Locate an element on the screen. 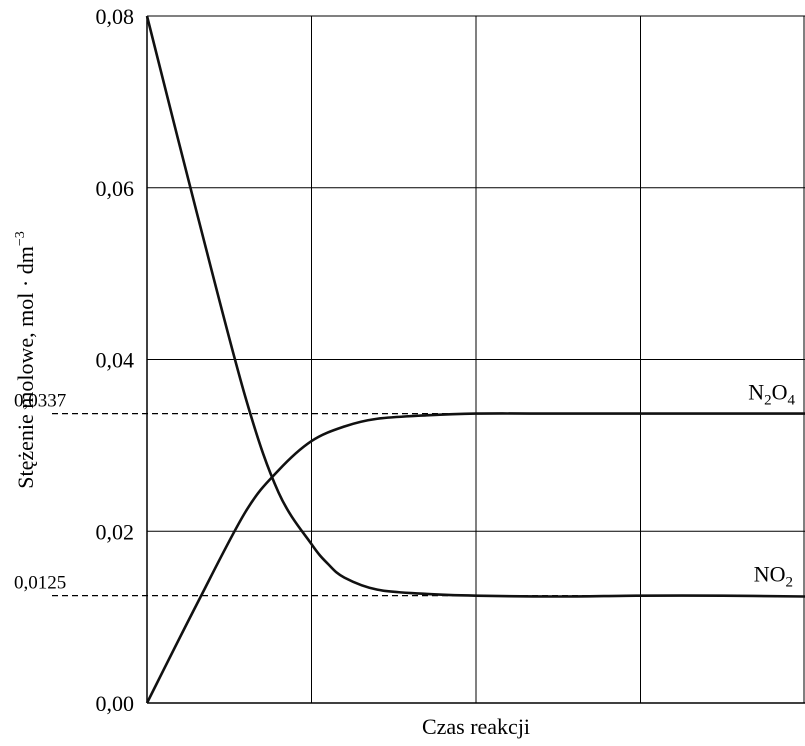 This screenshot has height=746, width=805. reference-line-label: 0,0125 is located at coordinates (40, 583).